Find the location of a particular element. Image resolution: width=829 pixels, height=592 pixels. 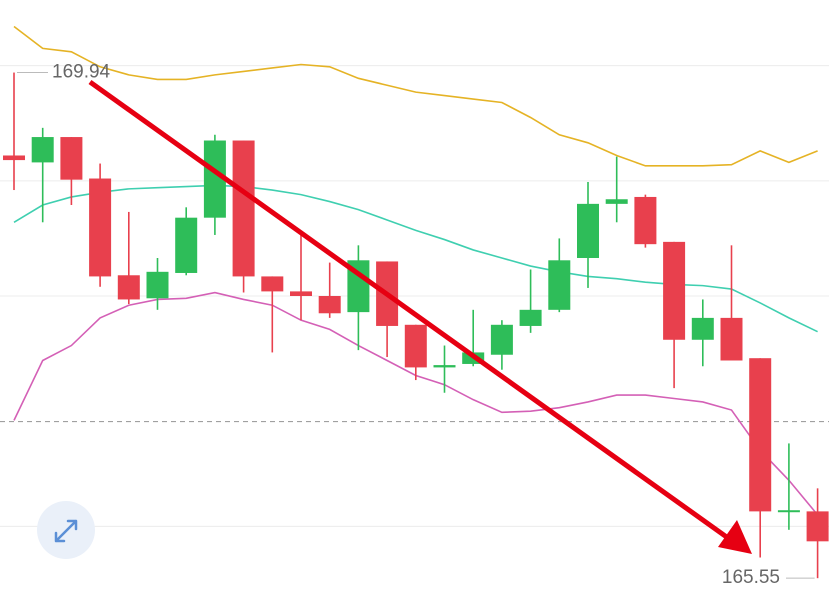

arrow-head is located at coordinates (735, 537).